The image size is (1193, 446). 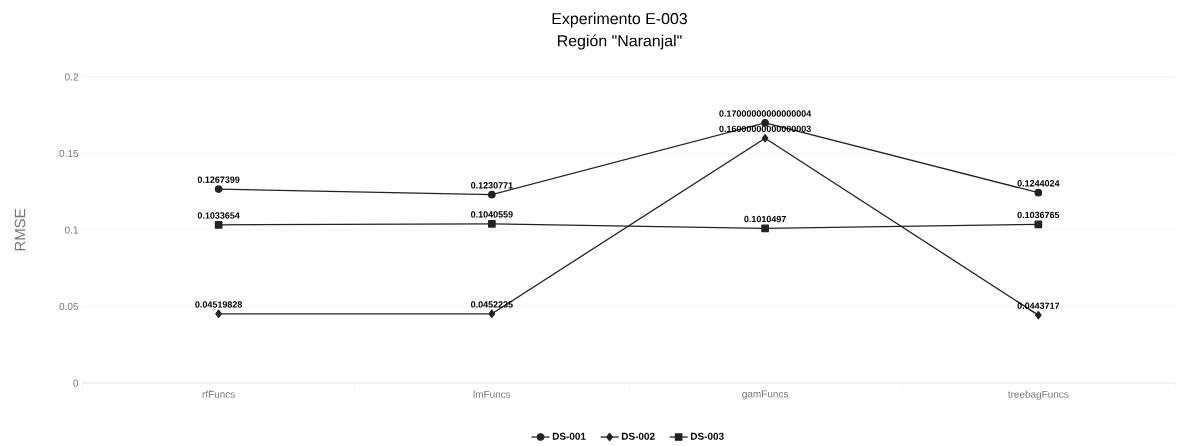 I want to click on data-label: 0.1244024, so click(x=1038, y=183).